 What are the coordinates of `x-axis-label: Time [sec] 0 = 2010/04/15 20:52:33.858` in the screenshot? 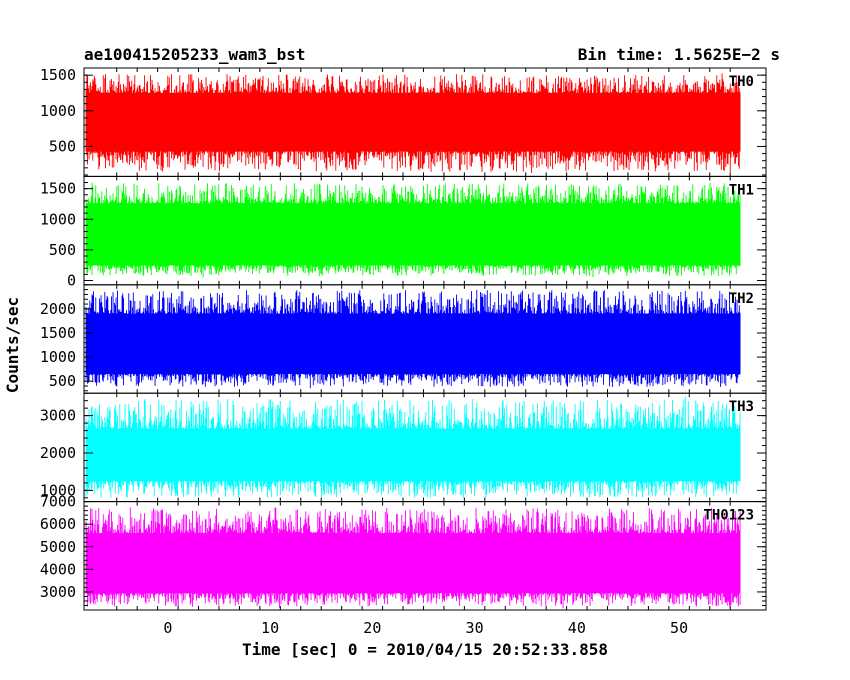 It's located at (425, 649).